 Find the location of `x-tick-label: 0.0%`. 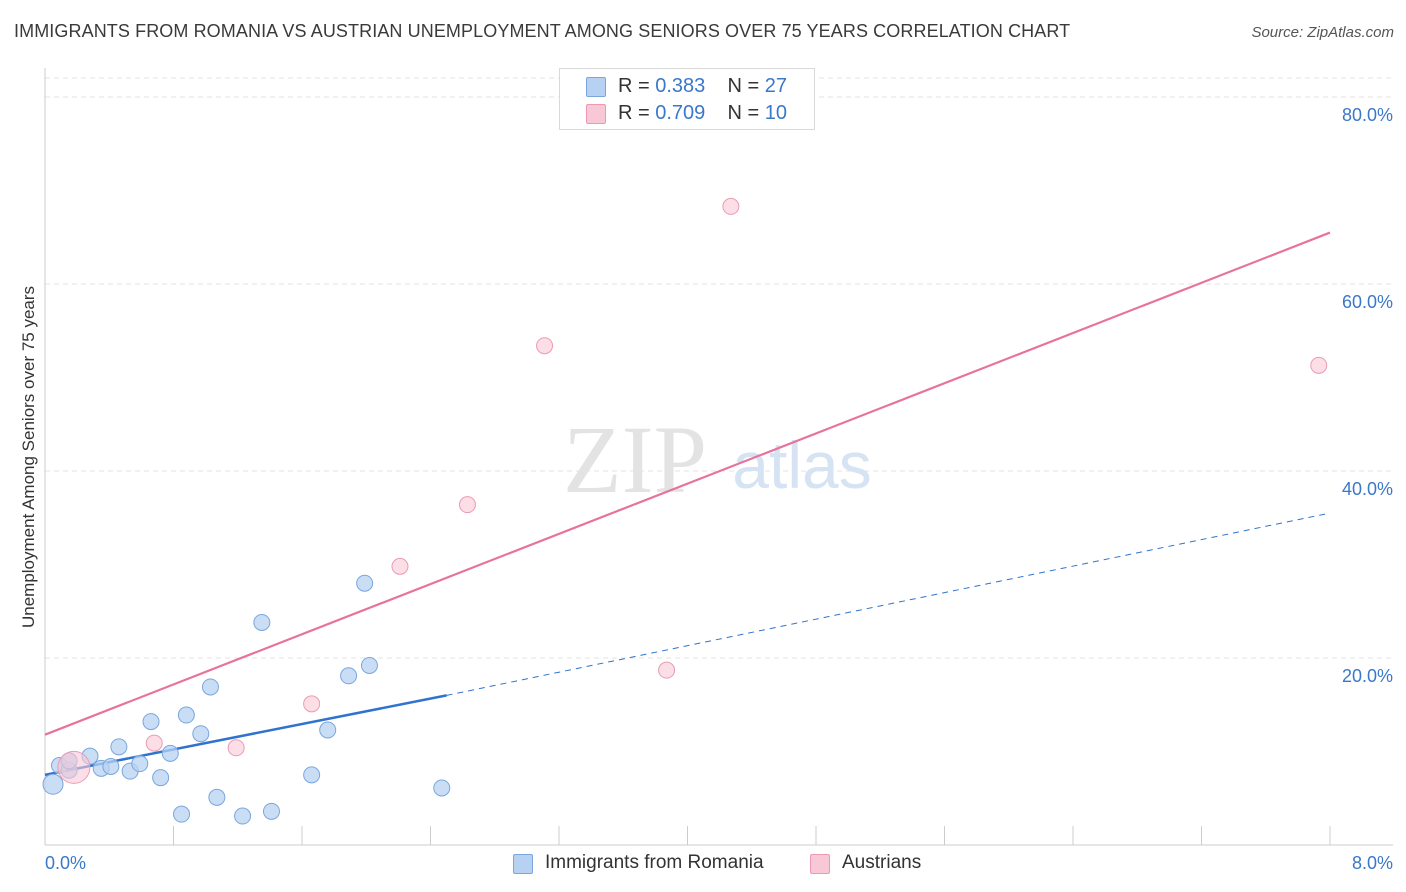

x-tick-label: 0.0% is located at coordinates (65, 863).